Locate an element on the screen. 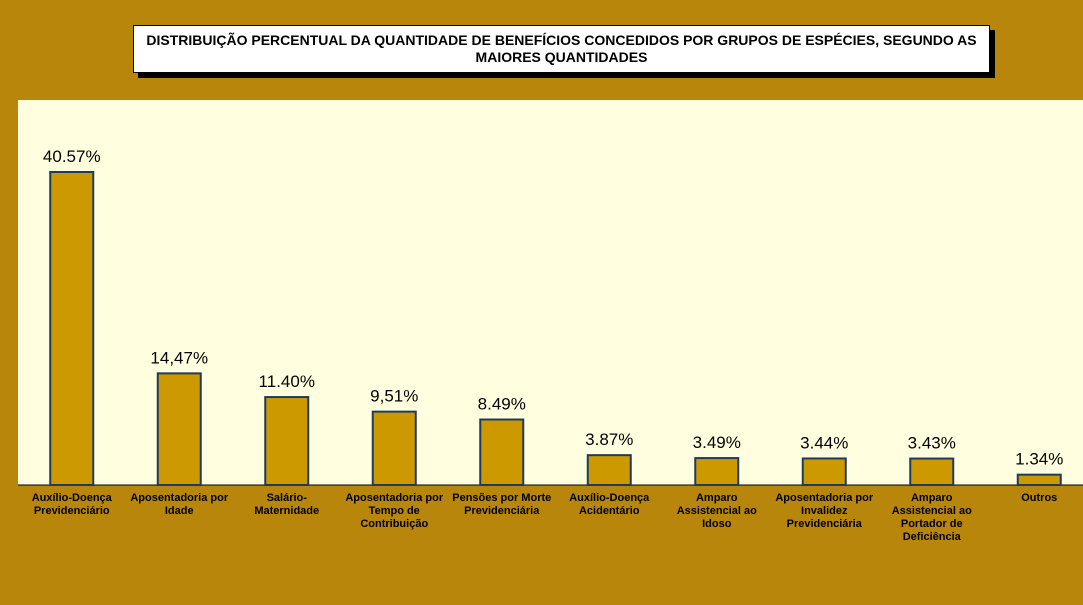 The height and width of the screenshot is (605, 1083). x-tick-label: Auxílio-Doença Previdenciário is located at coordinates (71, 504).